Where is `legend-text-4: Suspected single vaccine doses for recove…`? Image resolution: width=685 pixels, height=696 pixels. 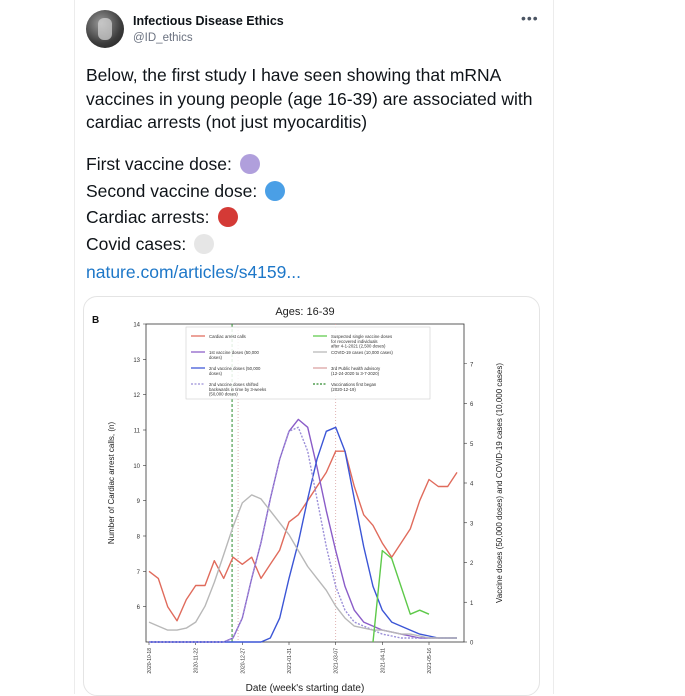 legend-text-4: Suspected single vaccine doses for recove… is located at coordinates (361, 341).